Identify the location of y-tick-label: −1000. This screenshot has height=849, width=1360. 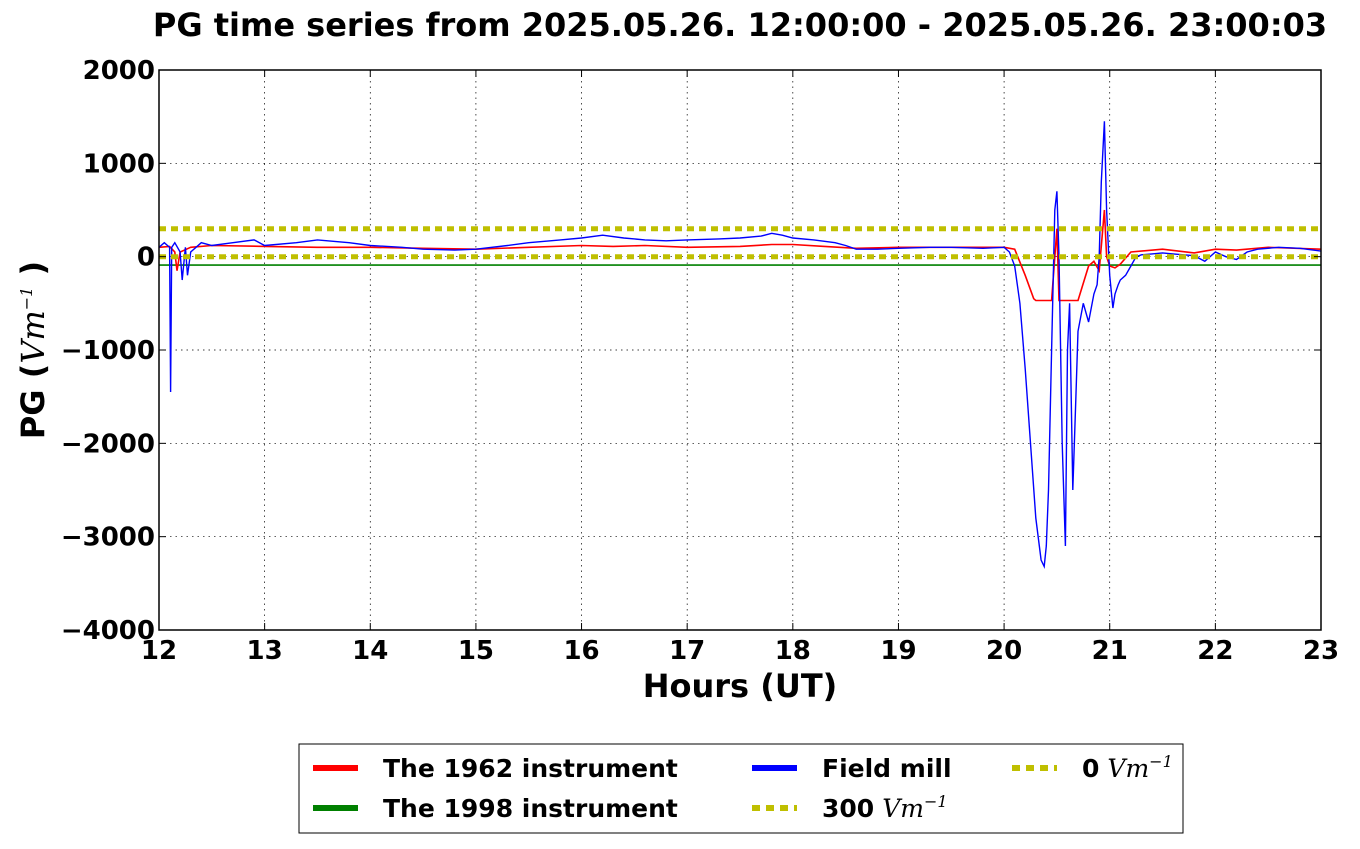
(108, 351).